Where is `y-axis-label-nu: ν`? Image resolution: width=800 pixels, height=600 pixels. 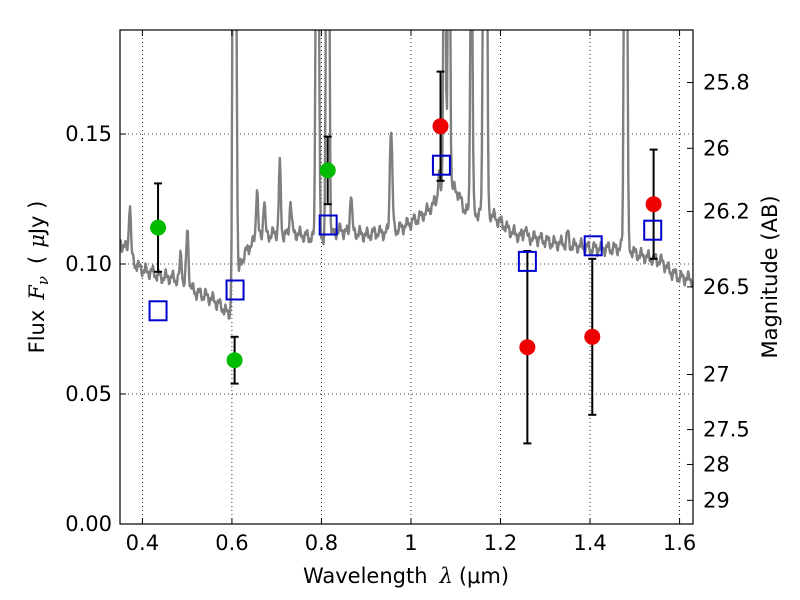
y-axis-label-nu: ν is located at coordinates (43, 280).